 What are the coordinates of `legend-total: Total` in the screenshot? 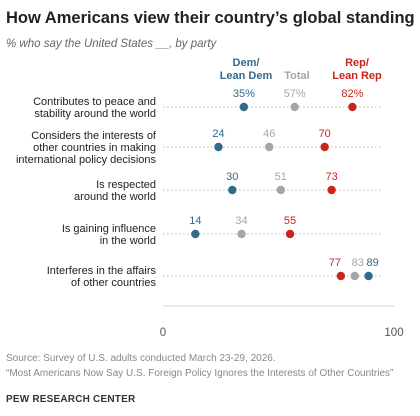 It's located at (297, 76).